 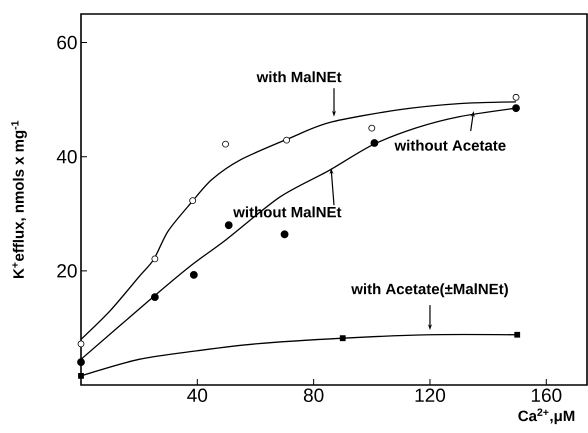 I want to click on annotation: with Acetate(±MalNEt), so click(x=429, y=290).